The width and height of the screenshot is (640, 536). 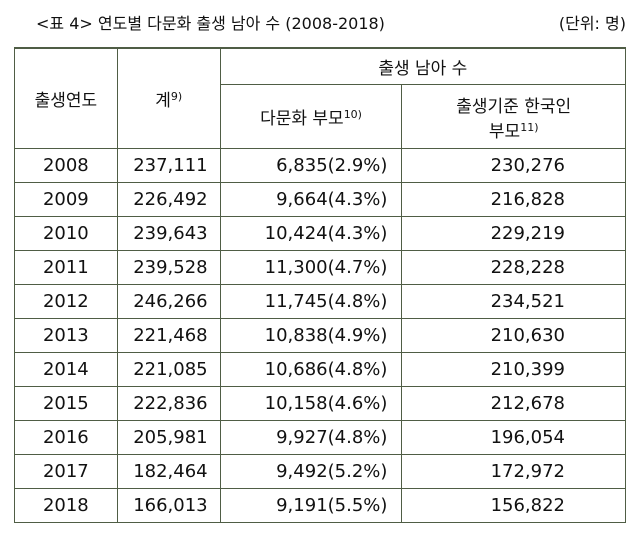 I want to click on footnote-mark: 10), so click(x=352, y=114).